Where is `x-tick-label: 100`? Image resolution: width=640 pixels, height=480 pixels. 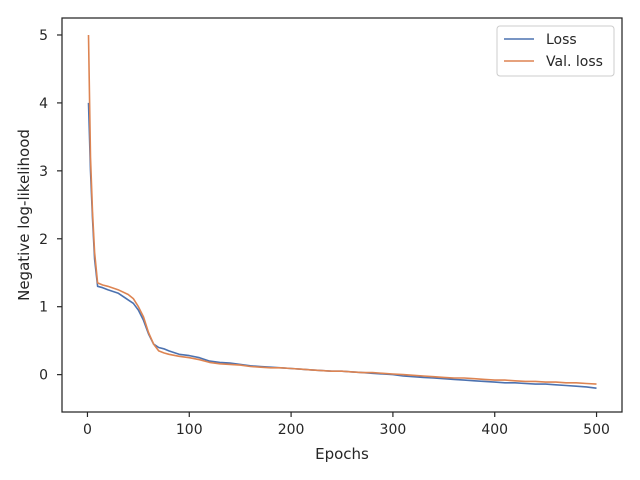
x-tick-label: 100 is located at coordinates (189, 430).